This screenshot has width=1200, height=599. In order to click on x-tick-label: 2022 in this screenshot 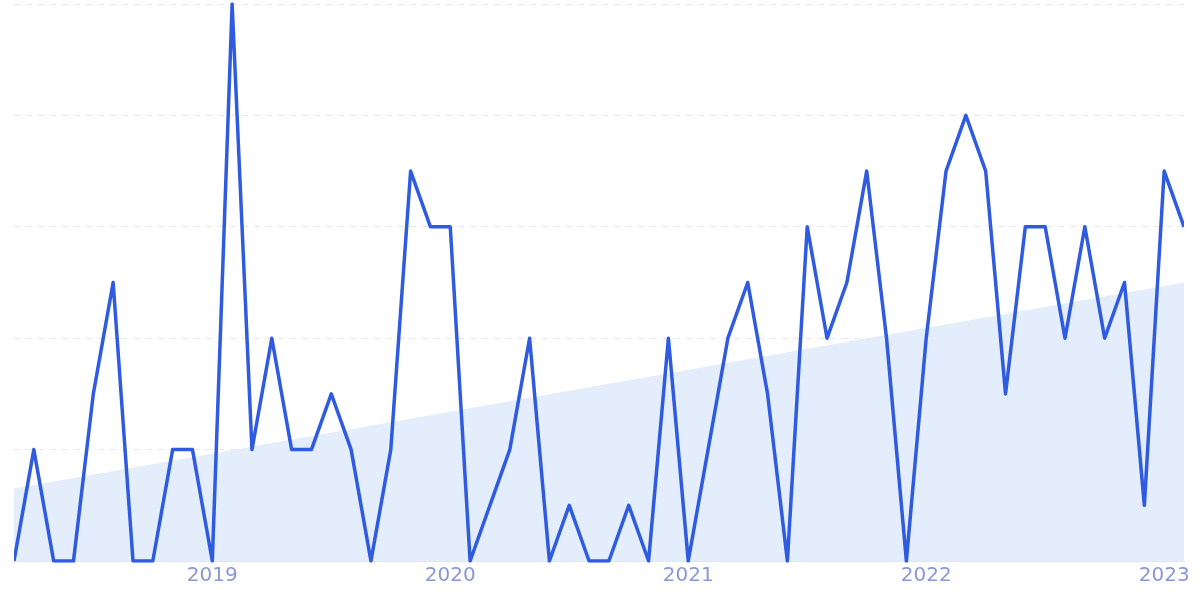, I will do `click(926, 574)`.